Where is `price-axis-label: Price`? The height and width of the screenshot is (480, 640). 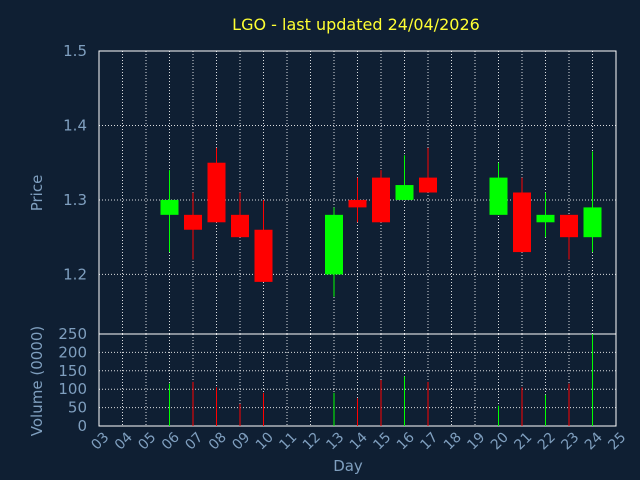
price-axis-label: Price is located at coordinates (37, 193).